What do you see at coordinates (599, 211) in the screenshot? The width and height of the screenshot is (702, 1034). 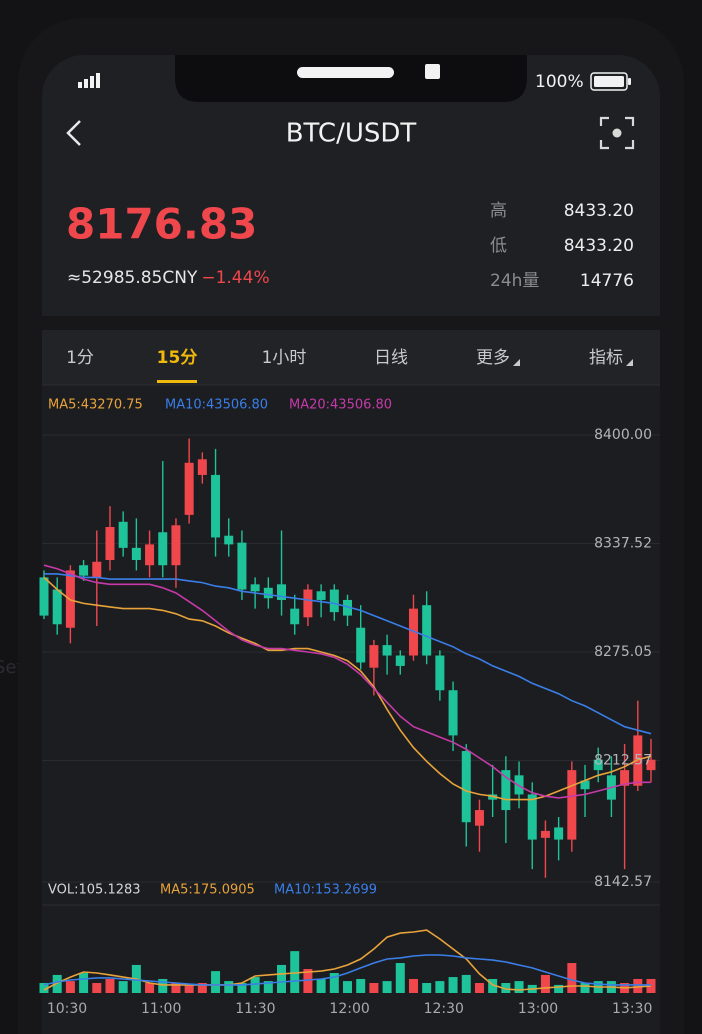 I see `stat-value: 8433.20` at bounding box center [599, 211].